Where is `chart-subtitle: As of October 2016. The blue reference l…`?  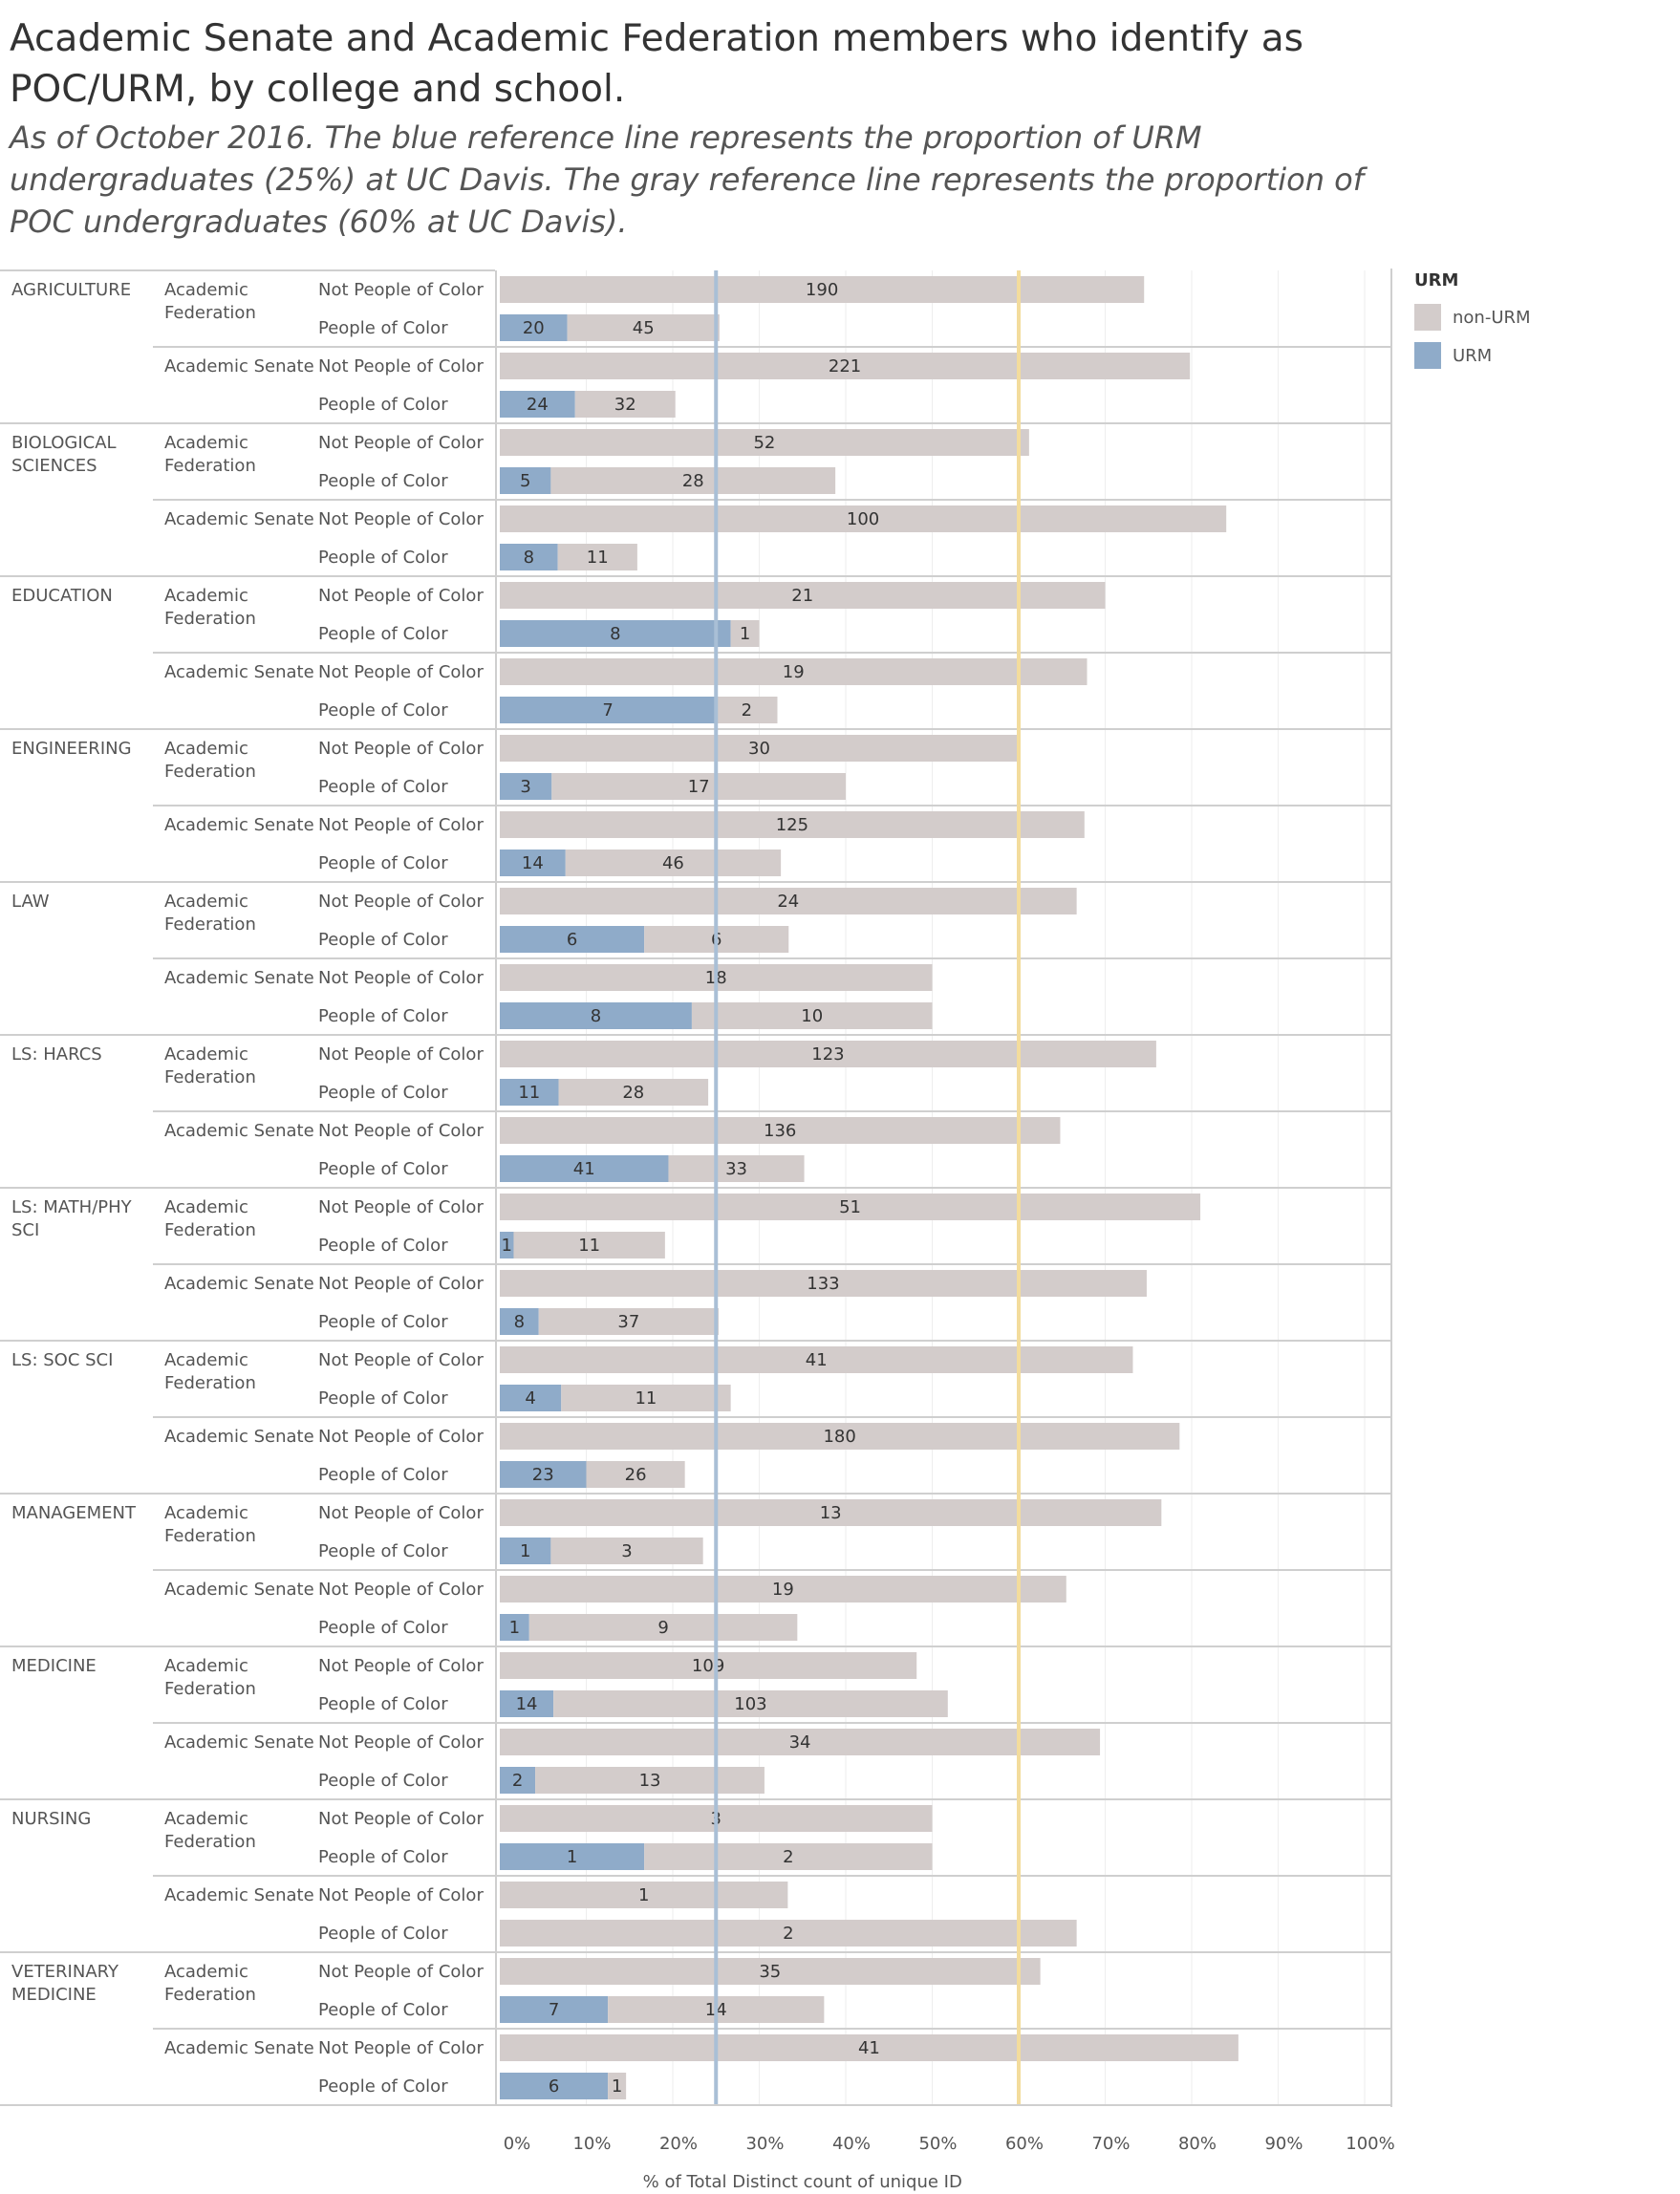 chart-subtitle: As of October 2016. The blue reference l… is located at coordinates (687, 180).